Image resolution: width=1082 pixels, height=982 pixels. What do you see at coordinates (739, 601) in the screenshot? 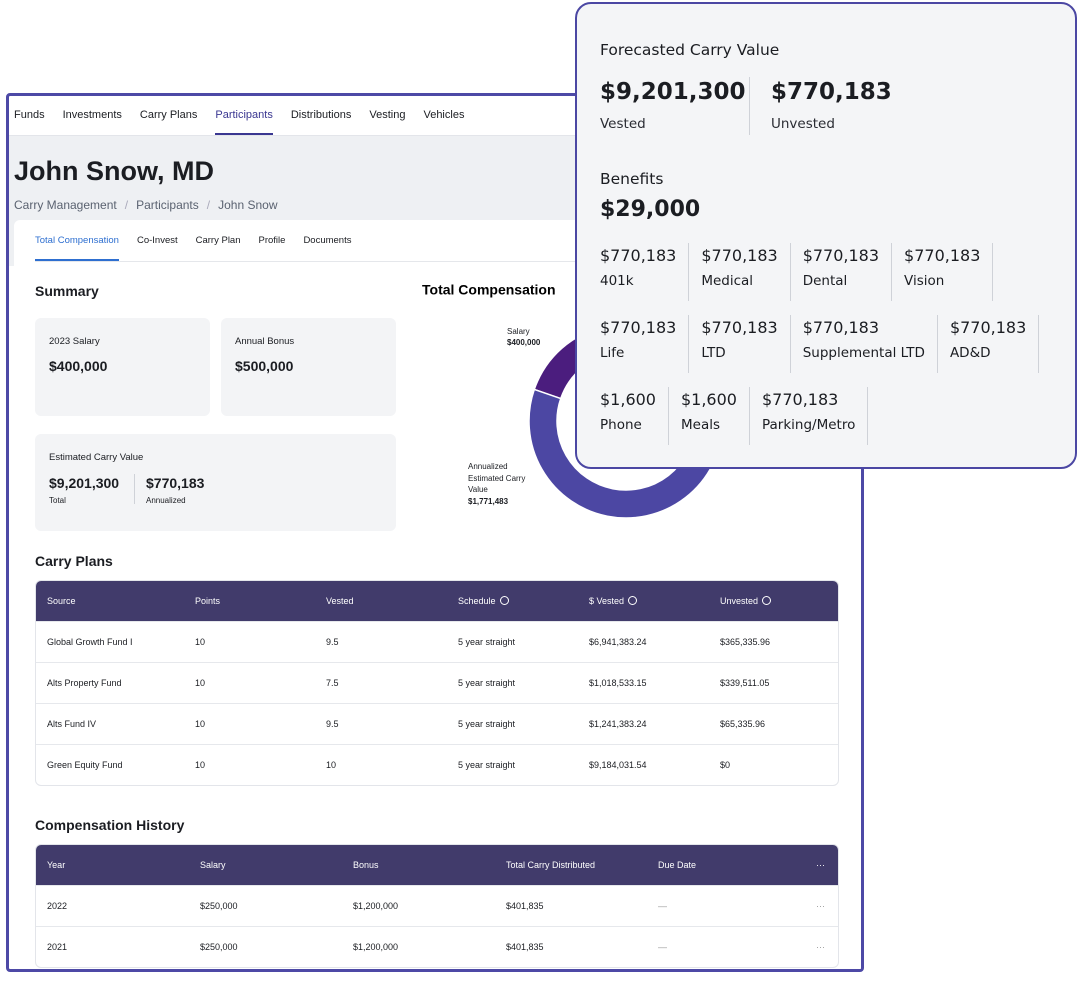
I see `header-text: Unvested` at bounding box center [739, 601].